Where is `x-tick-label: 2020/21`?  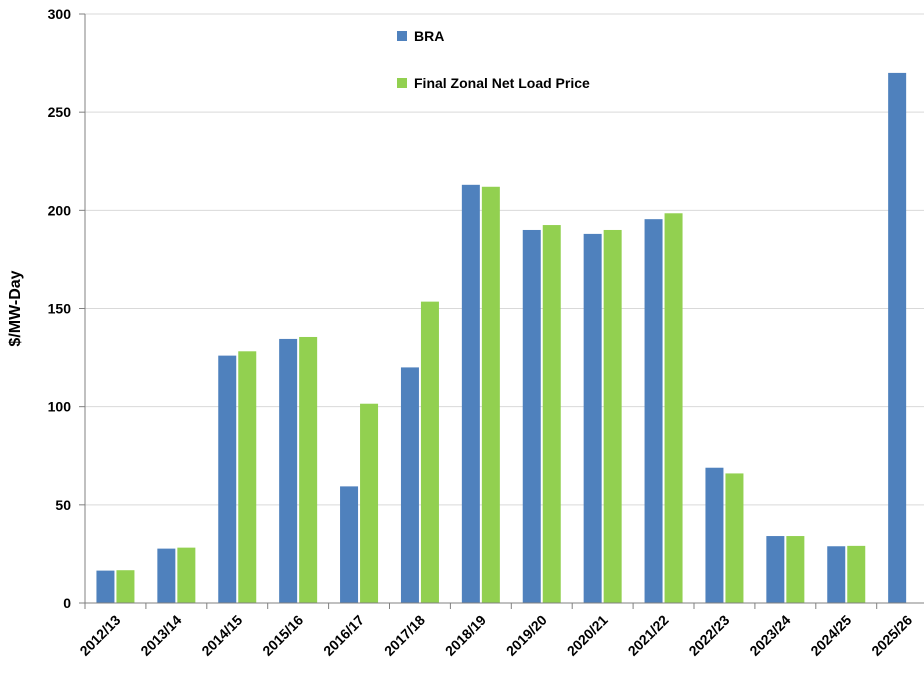 x-tick-label: 2020/21 is located at coordinates (587, 635).